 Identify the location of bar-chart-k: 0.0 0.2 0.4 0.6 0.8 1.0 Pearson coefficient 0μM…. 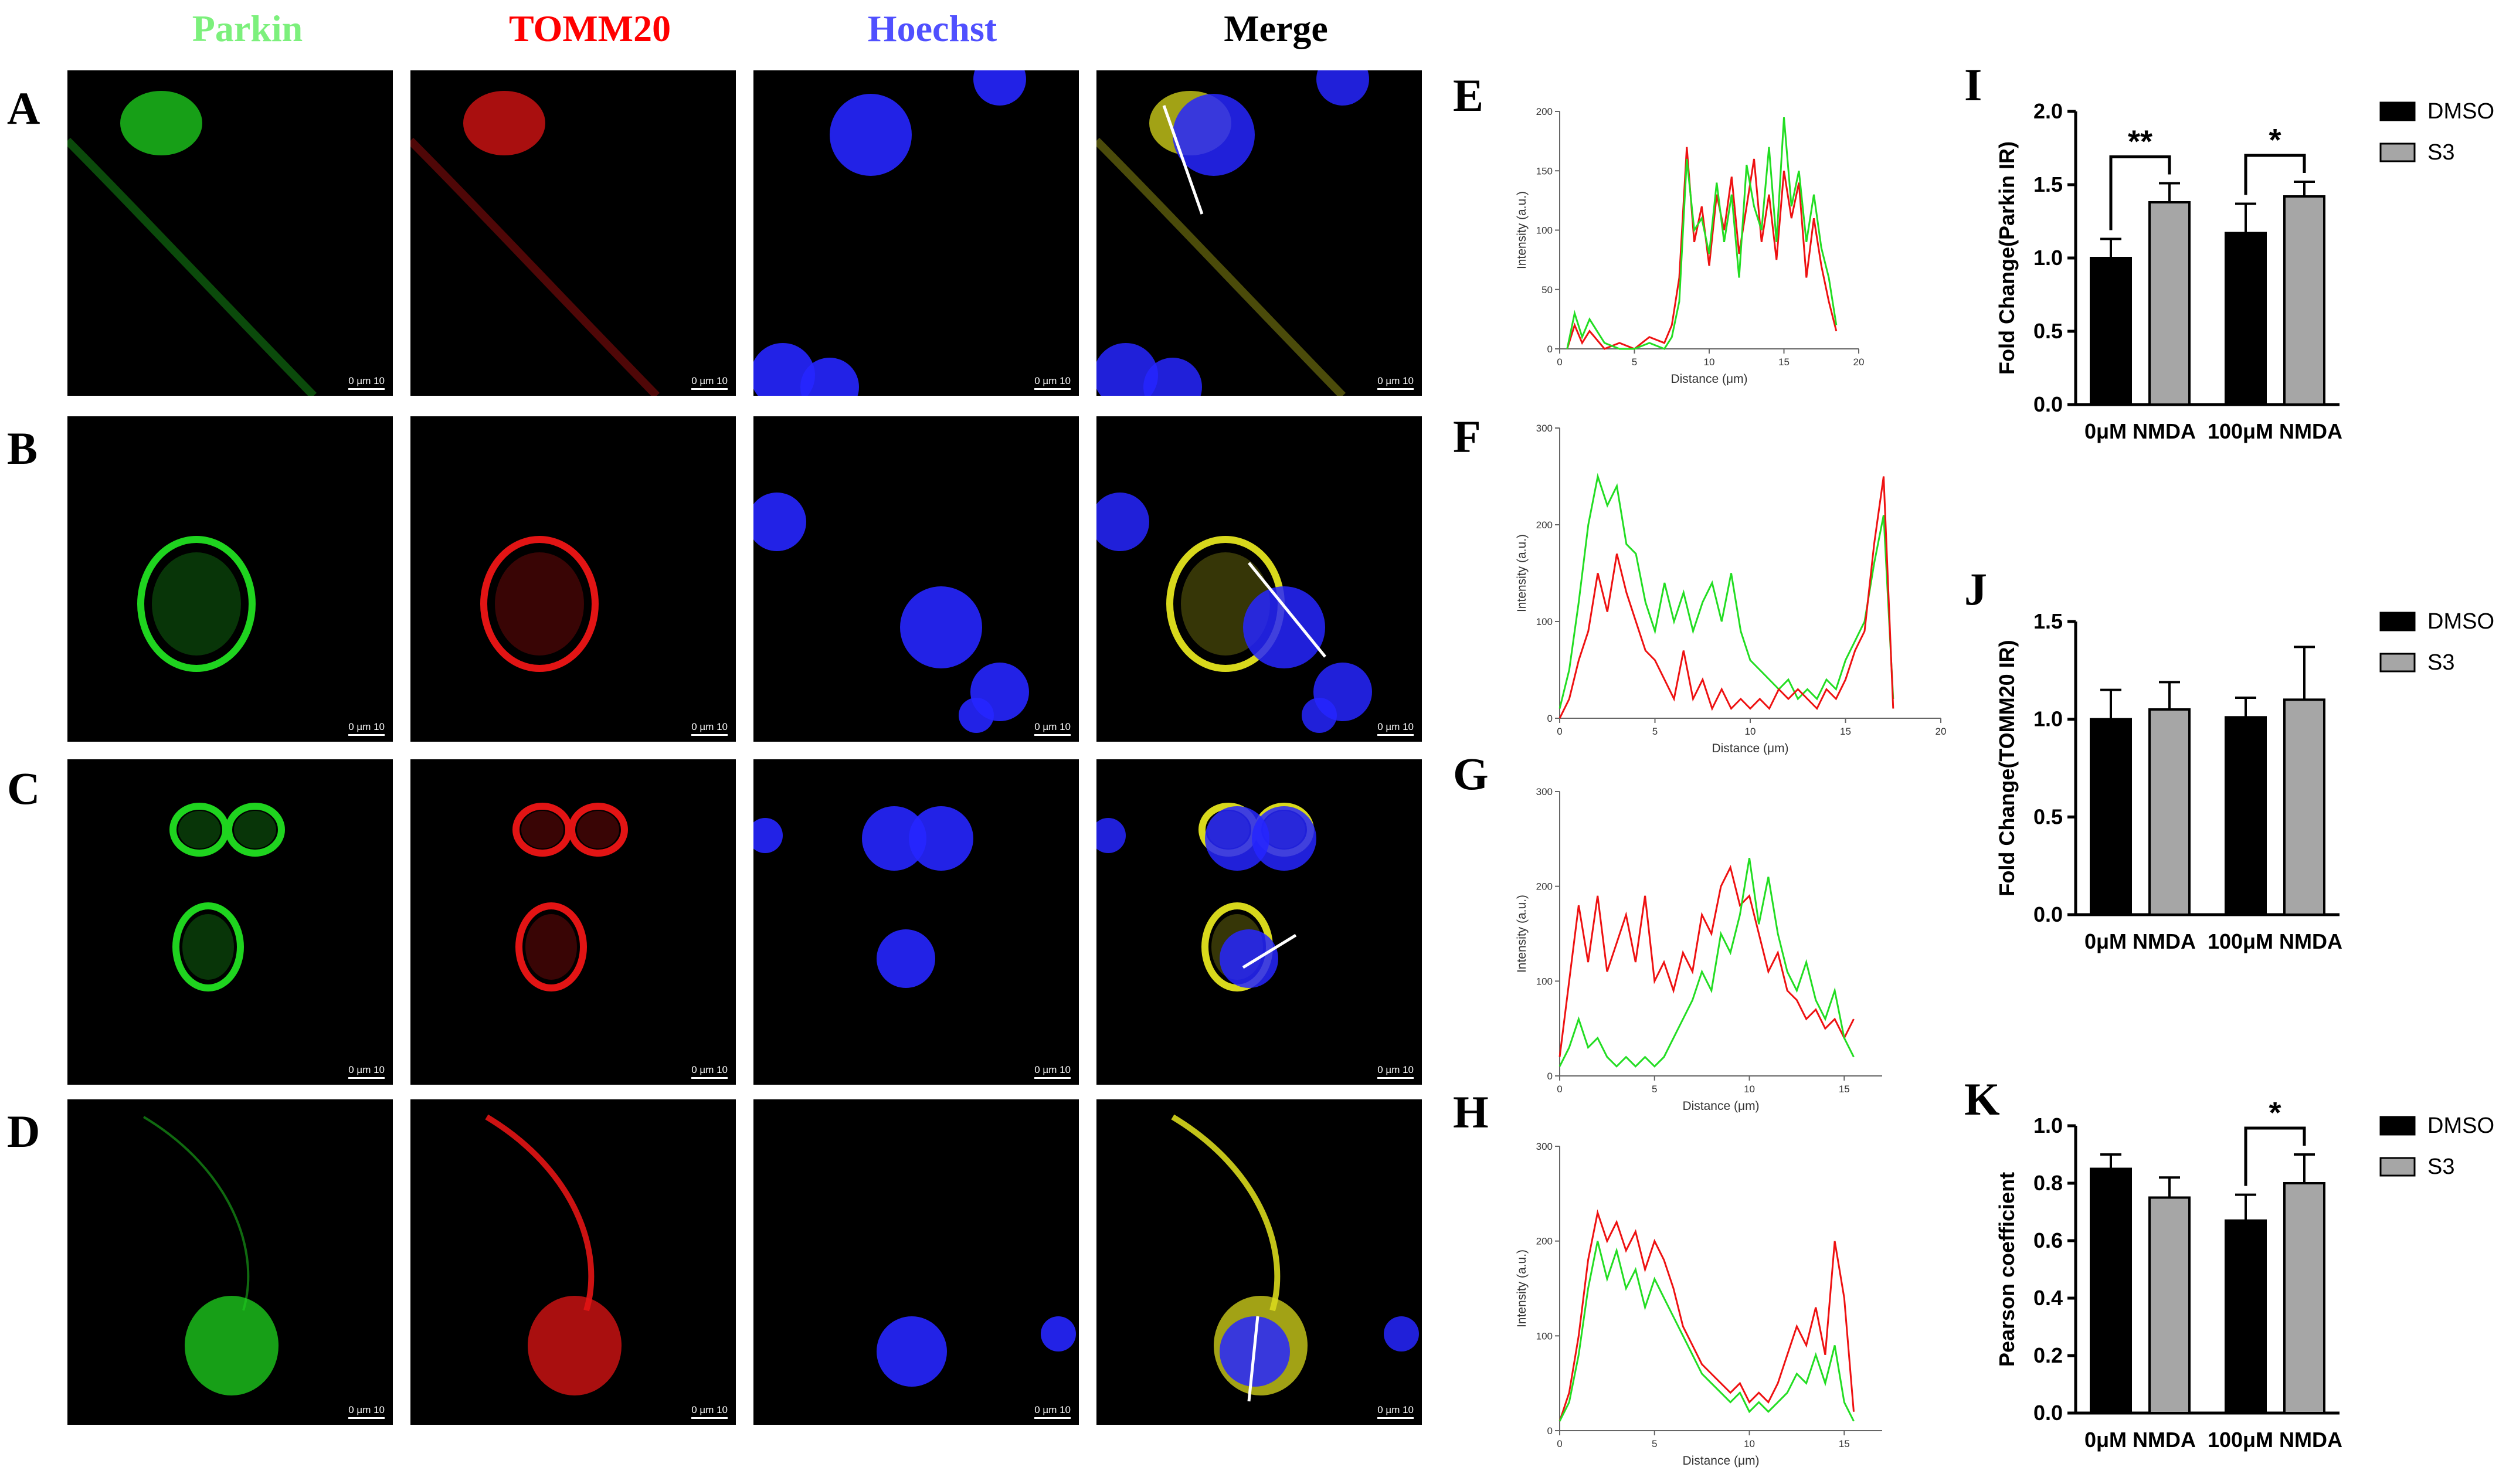
(2246, 1293).